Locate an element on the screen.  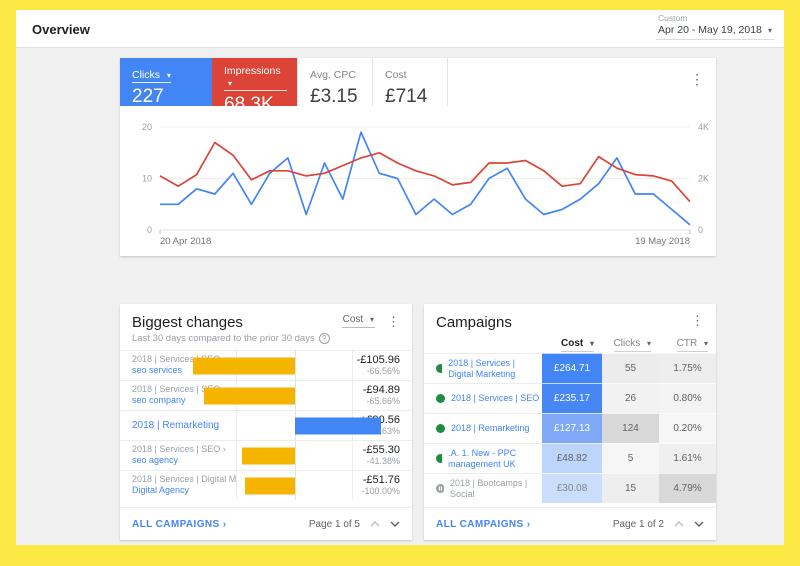
metric-label: Impressions ▾ is located at coordinates (255, 78).